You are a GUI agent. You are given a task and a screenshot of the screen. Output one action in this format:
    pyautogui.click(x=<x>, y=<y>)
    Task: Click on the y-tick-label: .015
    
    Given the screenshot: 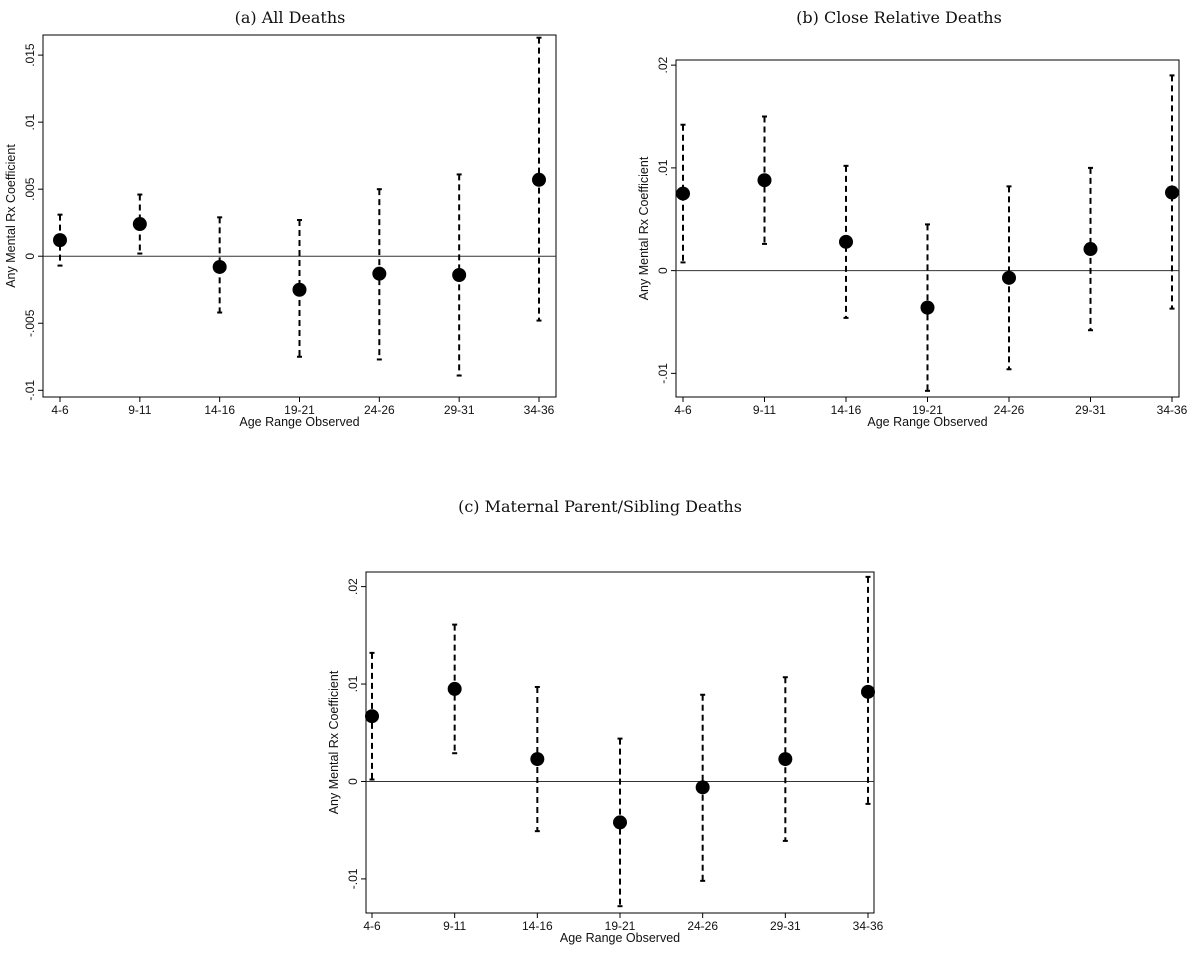 What is the action you would take?
    pyautogui.click(x=30, y=55)
    